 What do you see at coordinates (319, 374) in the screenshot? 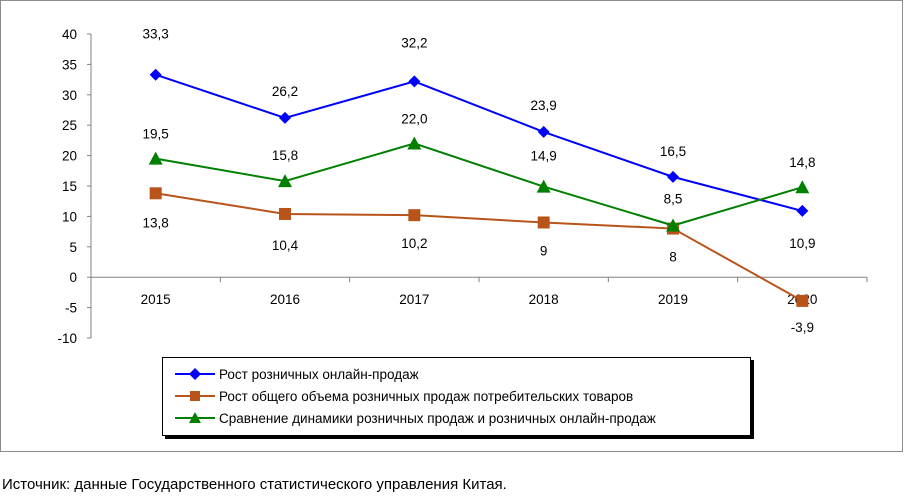
I see `legend-label-online: Рост розничных онлайн-продаж` at bounding box center [319, 374].